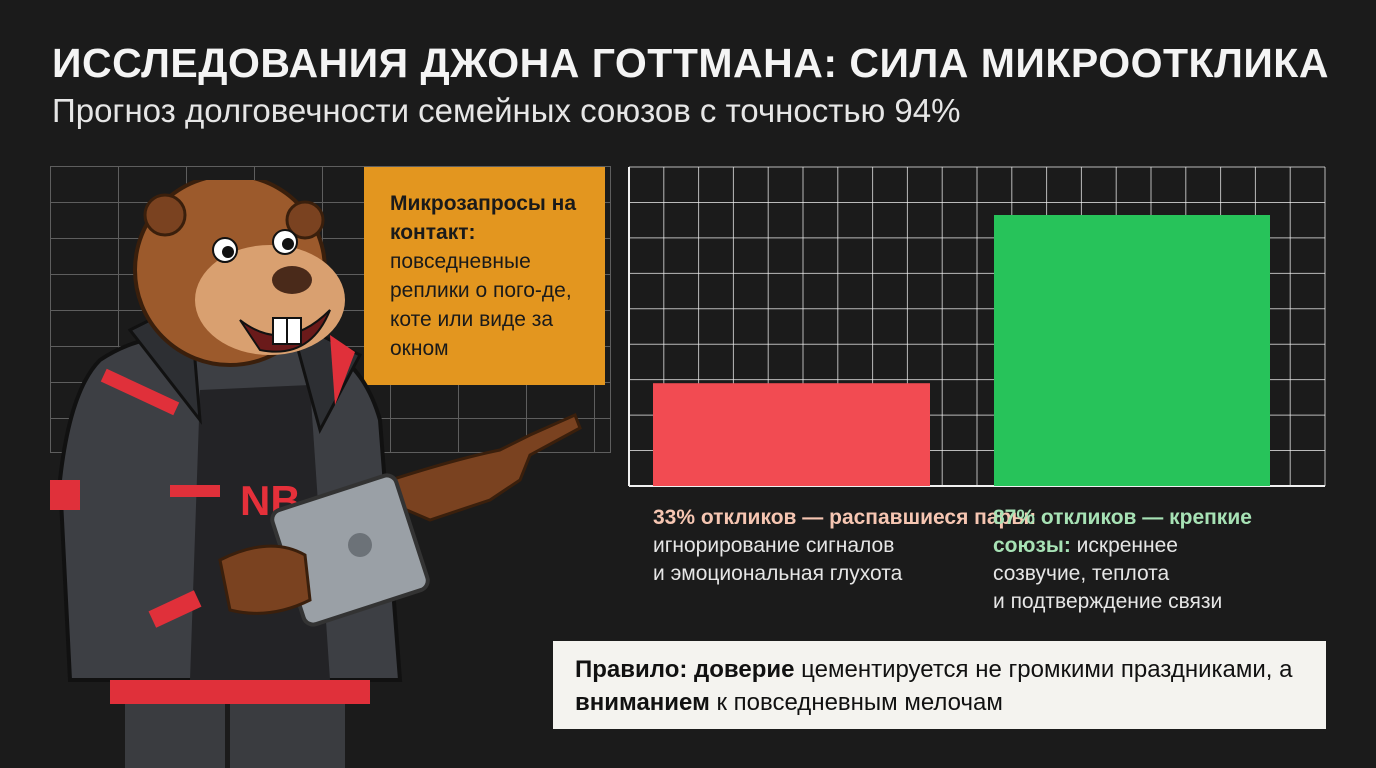 Image resolution: width=1376 pixels, height=768 pixels. What do you see at coordinates (1081, 573) in the screenshot?
I see `caption-right-line2: созвучие, теплота` at bounding box center [1081, 573].